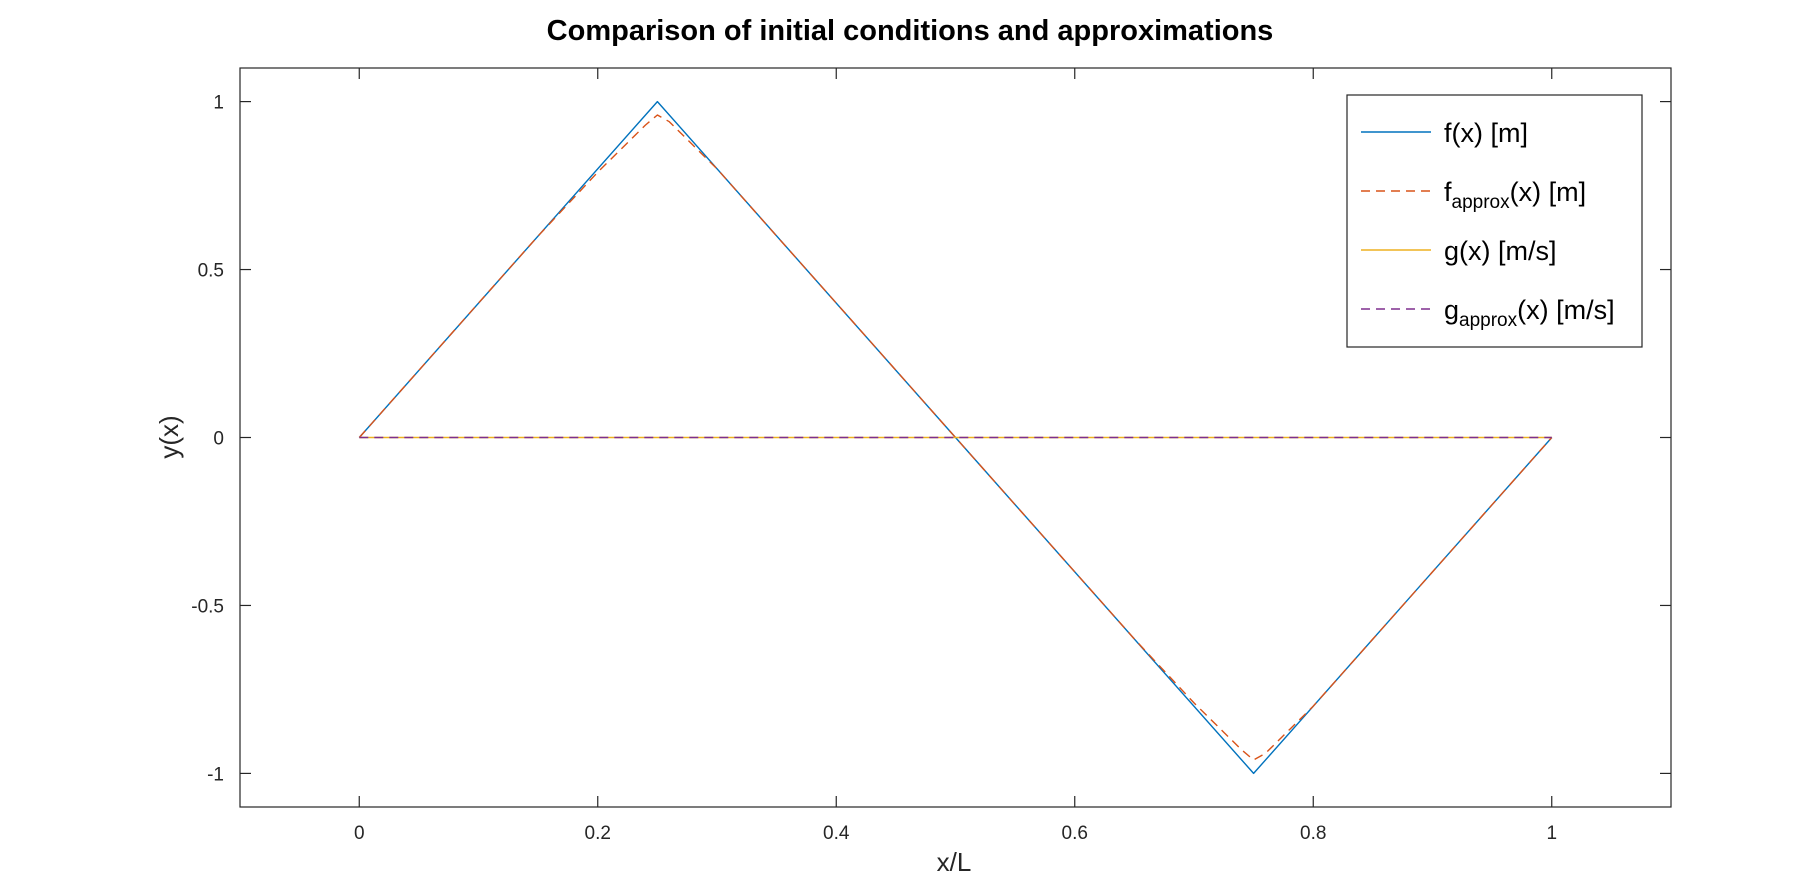 This screenshot has width=1820, height=894. What do you see at coordinates (1486, 133) in the screenshot?
I see `legend-entry-1: f(x) [m]` at bounding box center [1486, 133].